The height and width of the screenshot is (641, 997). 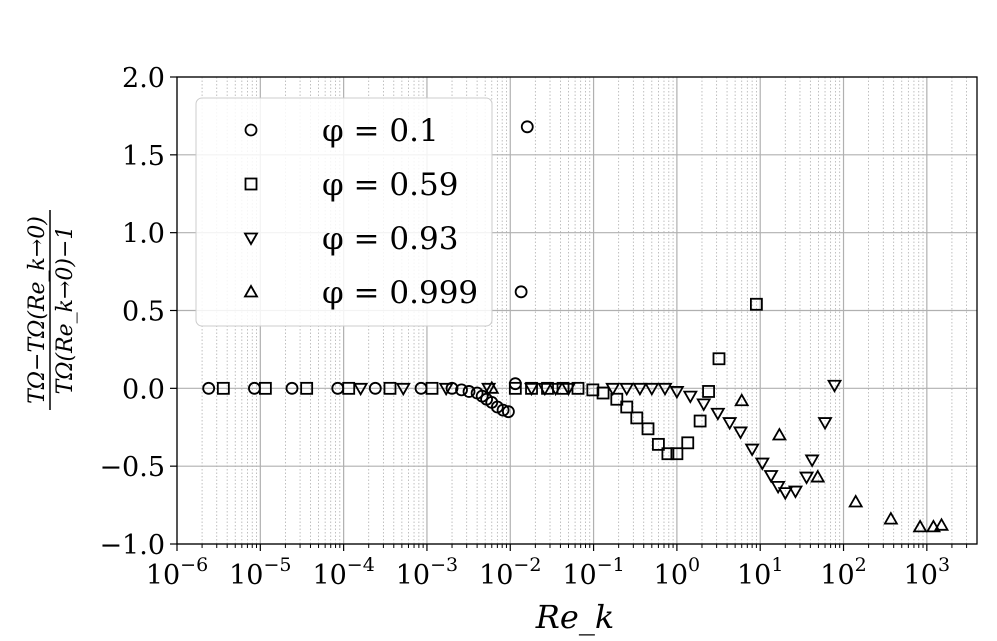 I want to click on x-tick-label: 10⁻², so click(x=510, y=572).